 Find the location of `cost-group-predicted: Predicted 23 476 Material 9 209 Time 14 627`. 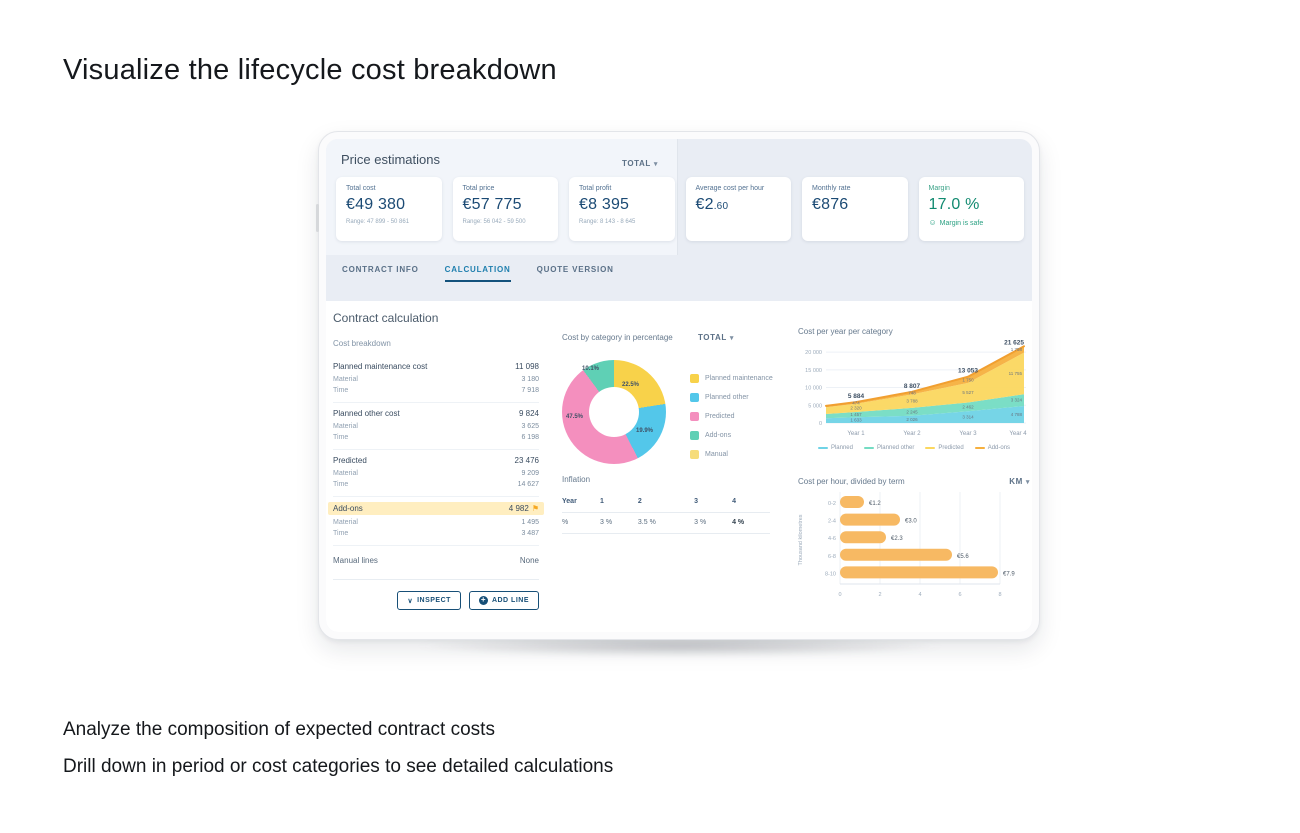

cost-group-predicted: Predicted 23 476 Material 9 209 Time 14 627 is located at coordinates (436, 473).